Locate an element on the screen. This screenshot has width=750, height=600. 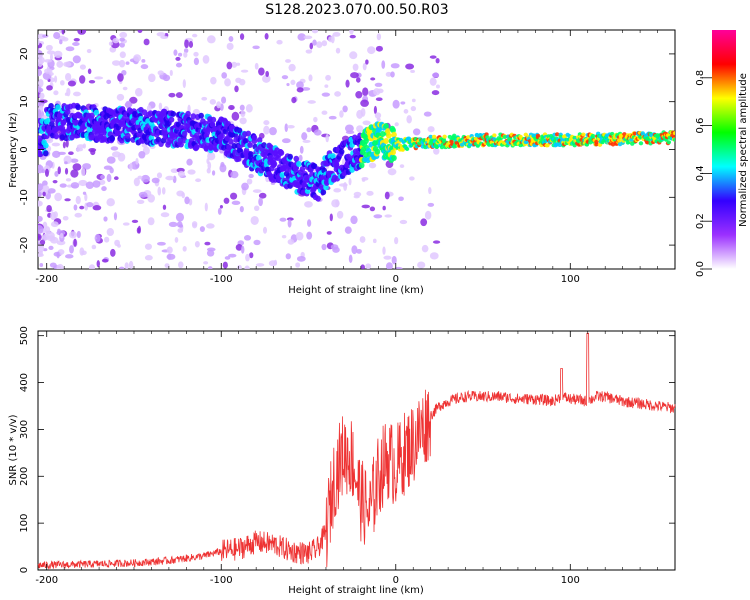
spectrogram-xtick-label: 0 is located at coordinates (396, 279).